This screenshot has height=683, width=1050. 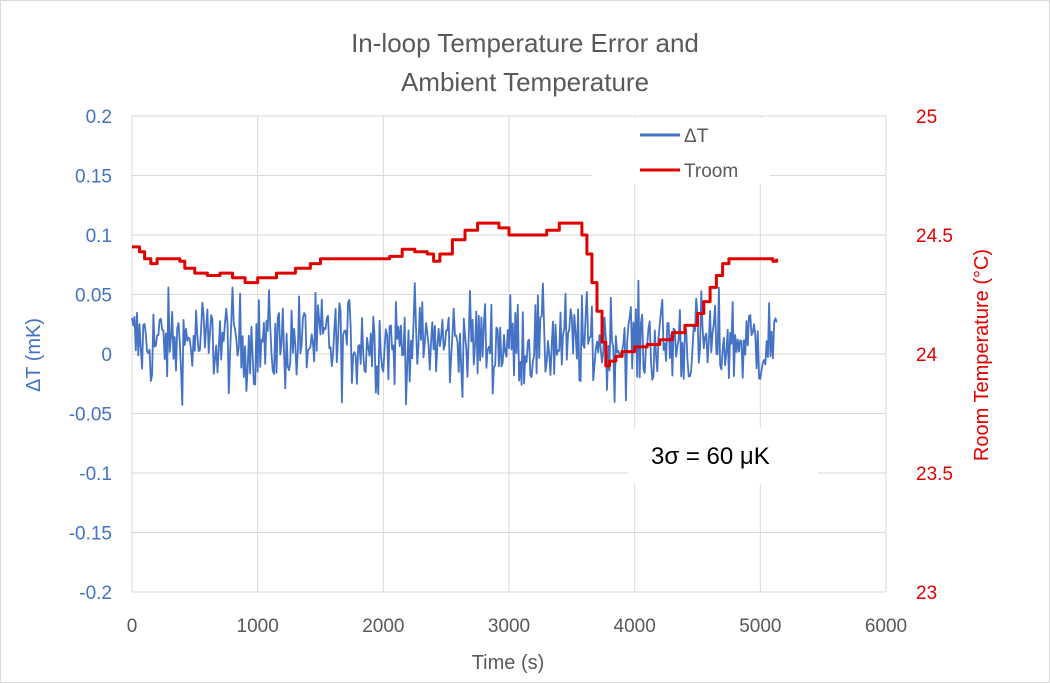 I want to click on sigma-annotation: 3σ = 60 μK, so click(x=710, y=456).